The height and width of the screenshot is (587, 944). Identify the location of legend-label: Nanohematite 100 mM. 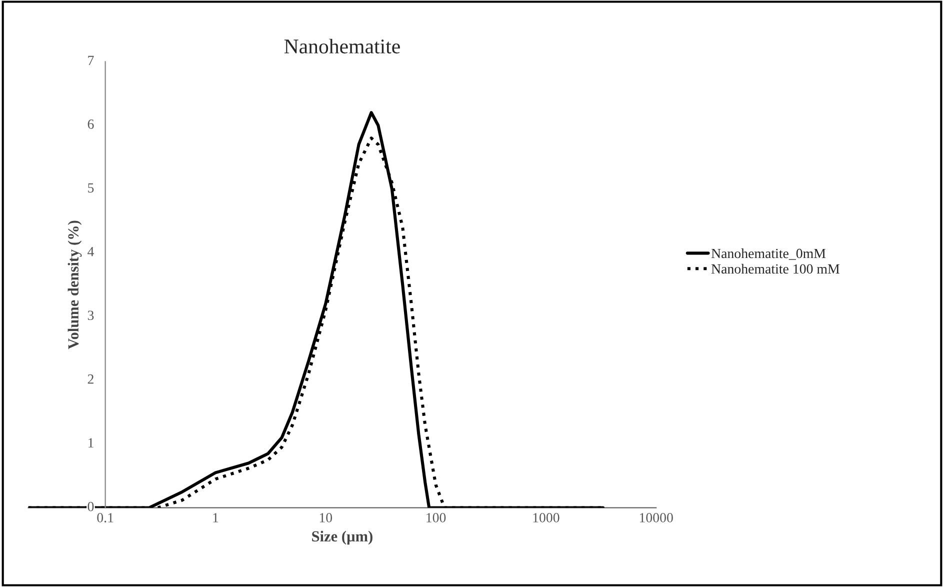
(775, 269).